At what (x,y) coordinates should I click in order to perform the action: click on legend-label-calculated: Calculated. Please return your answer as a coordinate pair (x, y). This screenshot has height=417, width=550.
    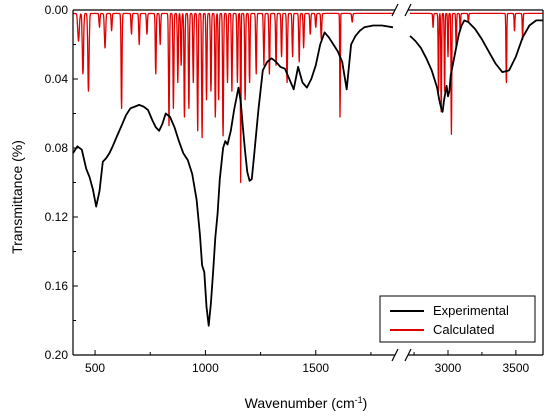
    Looking at the image, I should click on (463, 329).